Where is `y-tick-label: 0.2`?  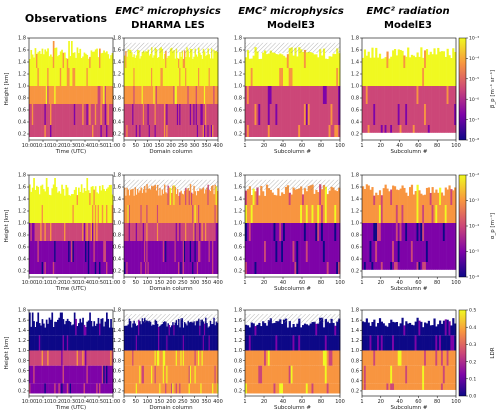 y-tick-label: 0.2 is located at coordinates (238, 135).